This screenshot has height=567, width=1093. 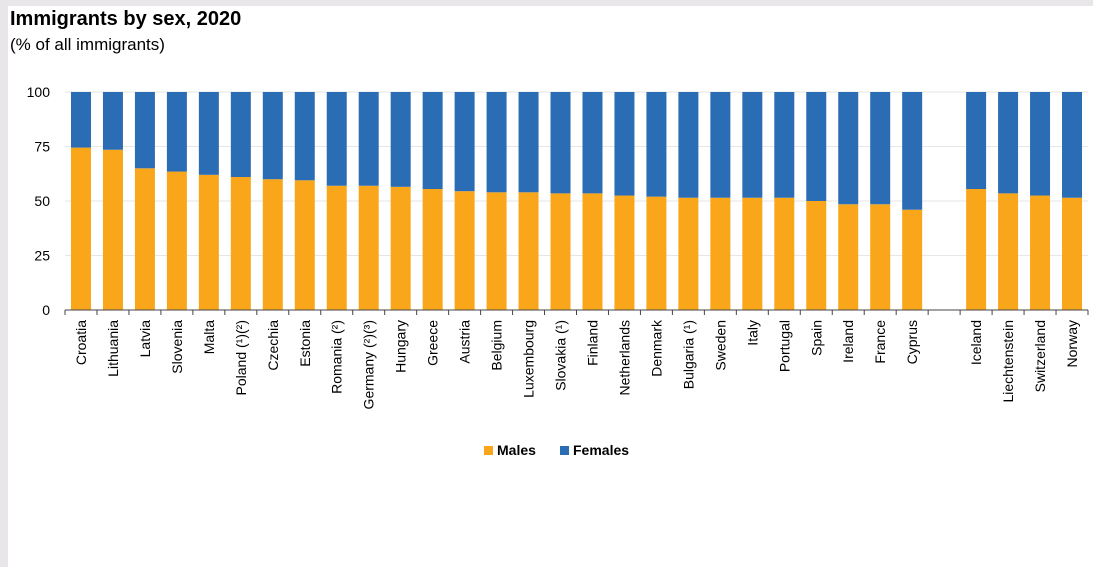 I want to click on x-tick-label: Luxembourg, so click(x=529, y=359).